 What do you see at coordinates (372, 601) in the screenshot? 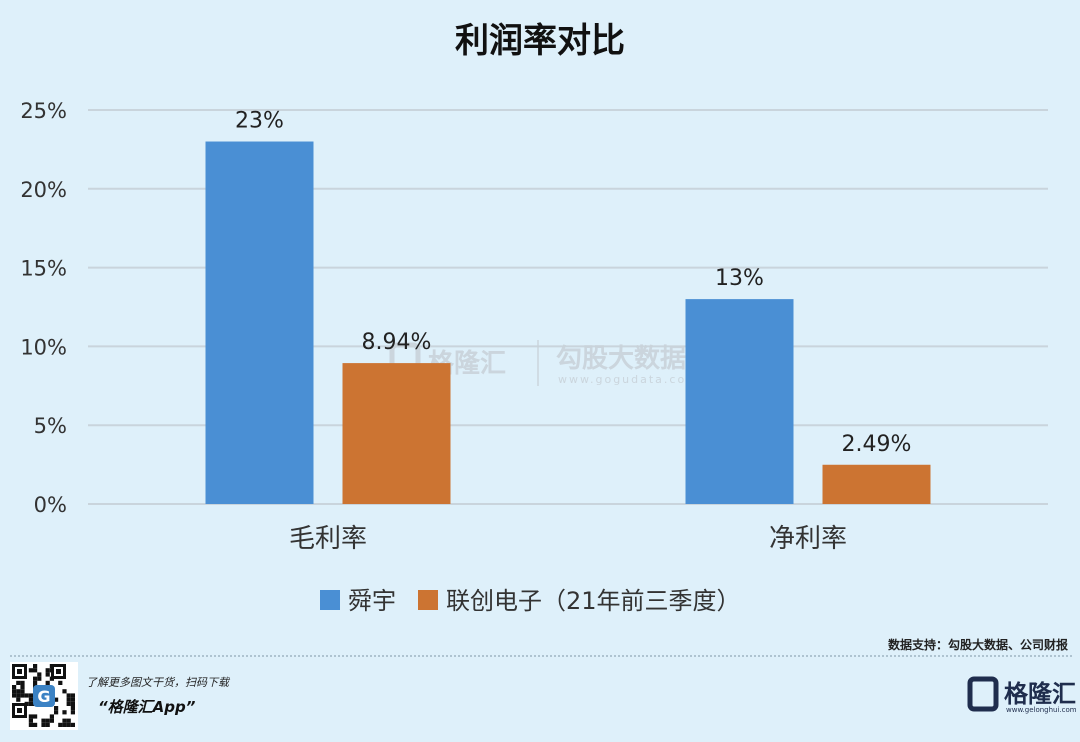
I see `legend-label: 舜宇` at bounding box center [372, 601].